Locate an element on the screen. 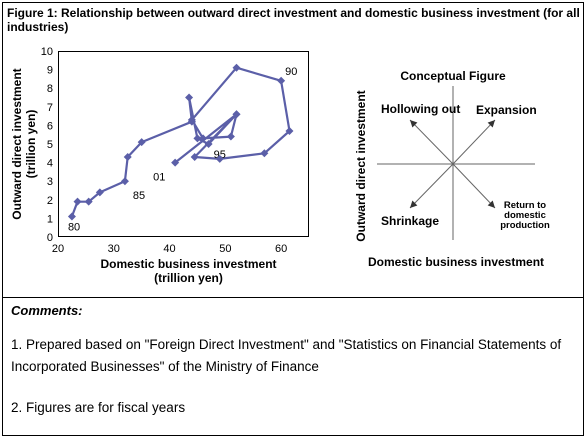 The image size is (588, 440). concept-x-axis-title: Domestic business investment is located at coordinates (456, 262).